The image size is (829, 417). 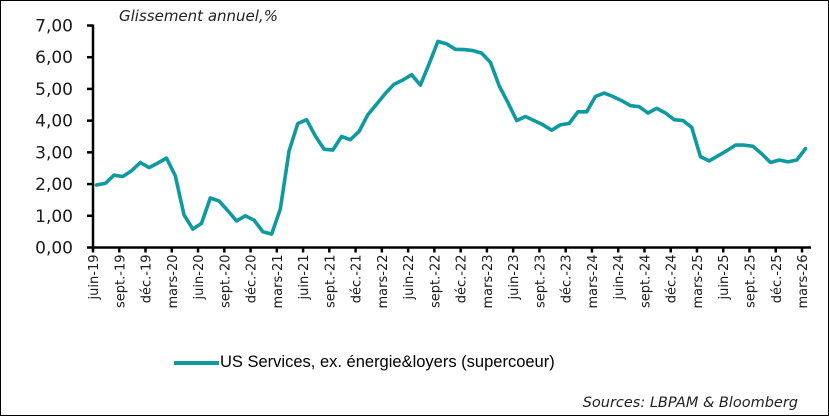 I want to click on x-tick-label: juin-25, so click(x=724, y=278).